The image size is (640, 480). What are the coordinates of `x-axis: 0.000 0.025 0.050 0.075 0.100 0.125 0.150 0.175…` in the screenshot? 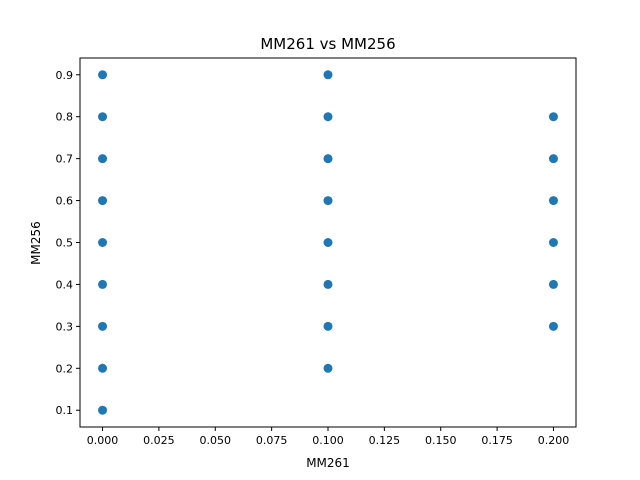 It's located at (328, 437).